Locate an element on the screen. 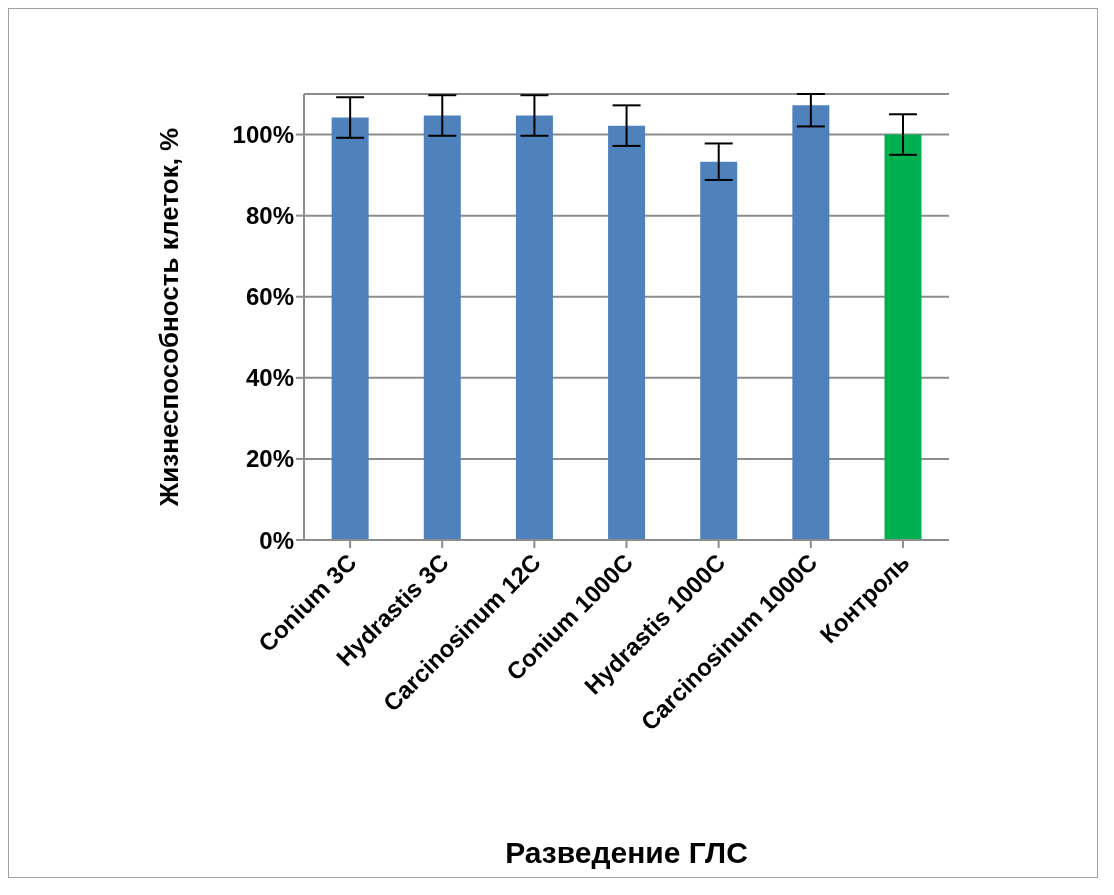  y-tick-label: 20% is located at coordinates (269, 459).